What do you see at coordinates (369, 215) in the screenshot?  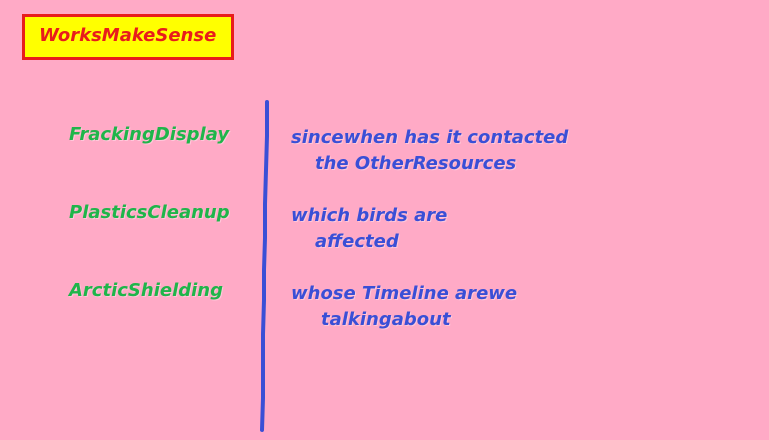 I see `question-line-1: which birds are` at bounding box center [369, 215].